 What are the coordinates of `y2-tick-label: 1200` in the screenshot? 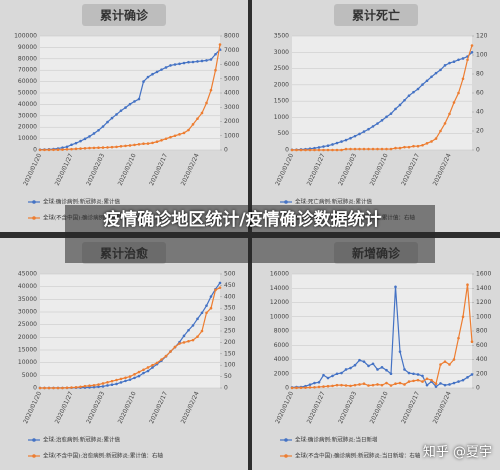 It's located at (483, 302).